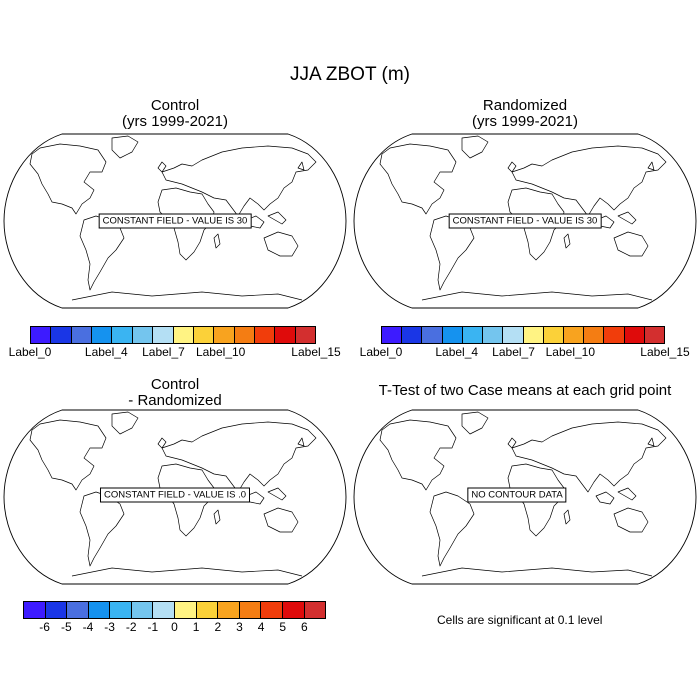 Image resolution: width=700 pixels, height=700 pixels. Describe the element at coordinates (520, 620) in the screenshot. I see `significance-note: Cells are significant at 0.1 level` at that location.